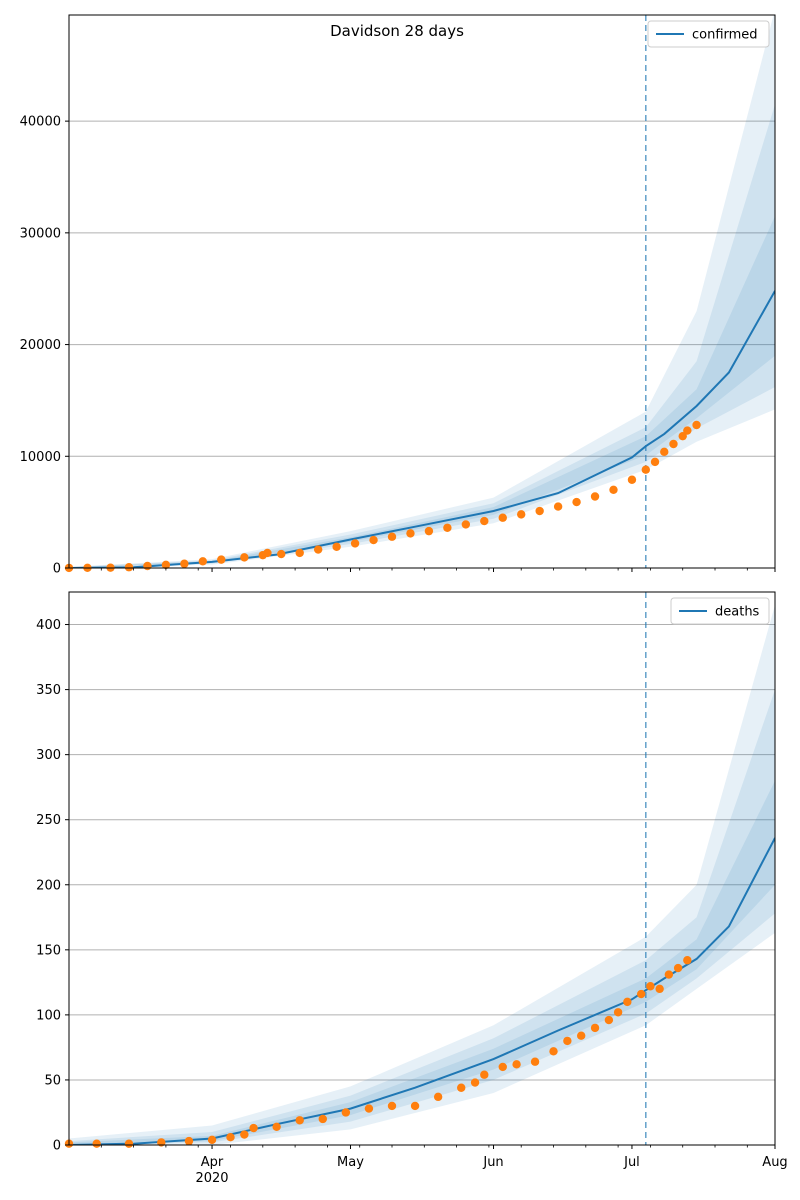 The height and width of the screenshot is (1200, 800). I want to click on x-tick-label: Apr, so click(212, 1162).